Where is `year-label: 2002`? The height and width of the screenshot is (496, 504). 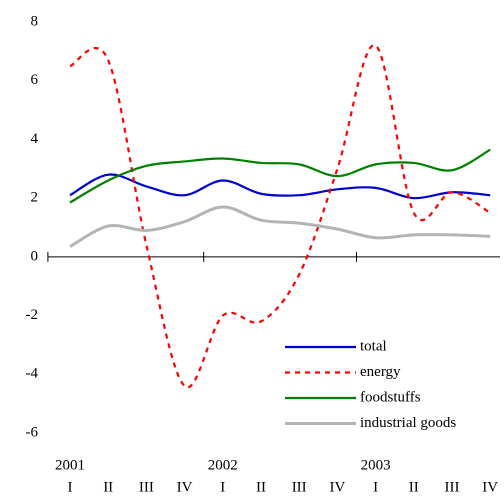
year-label: 2002 is located at coordinates (223, 465).